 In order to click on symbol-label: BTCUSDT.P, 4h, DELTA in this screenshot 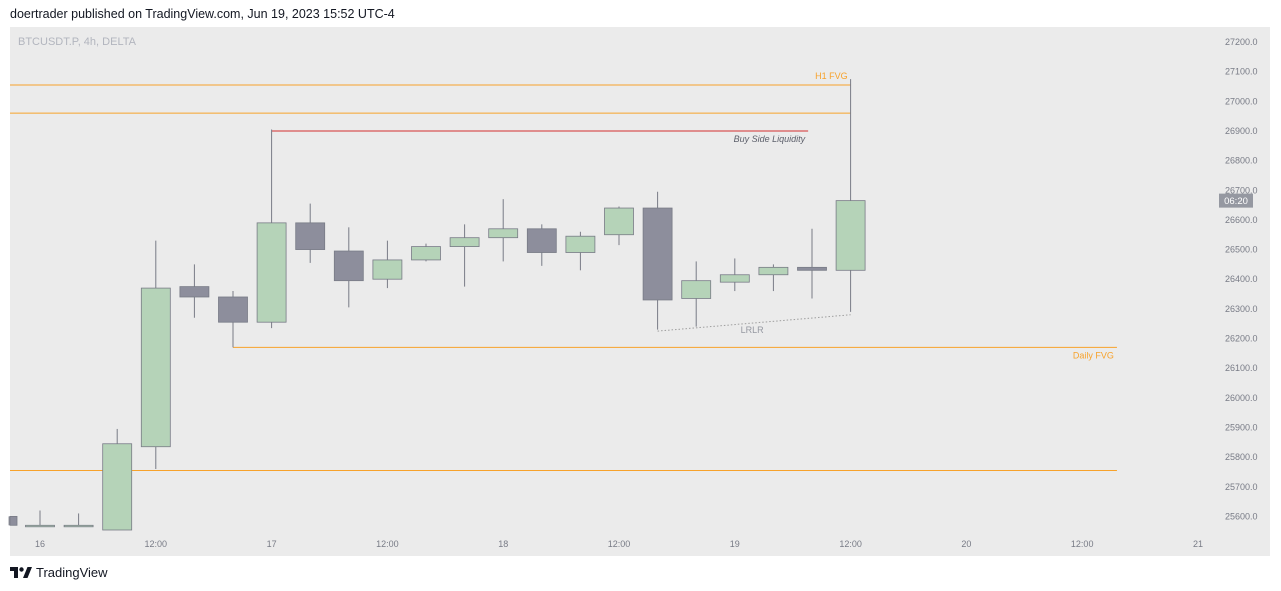, I will do `click(77, 42)`.